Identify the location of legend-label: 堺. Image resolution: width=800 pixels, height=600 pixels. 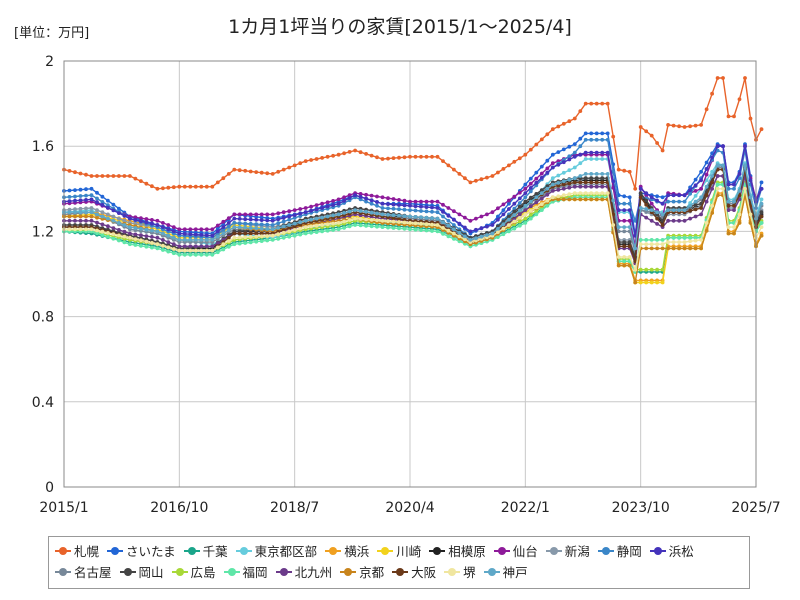
(469, 572).